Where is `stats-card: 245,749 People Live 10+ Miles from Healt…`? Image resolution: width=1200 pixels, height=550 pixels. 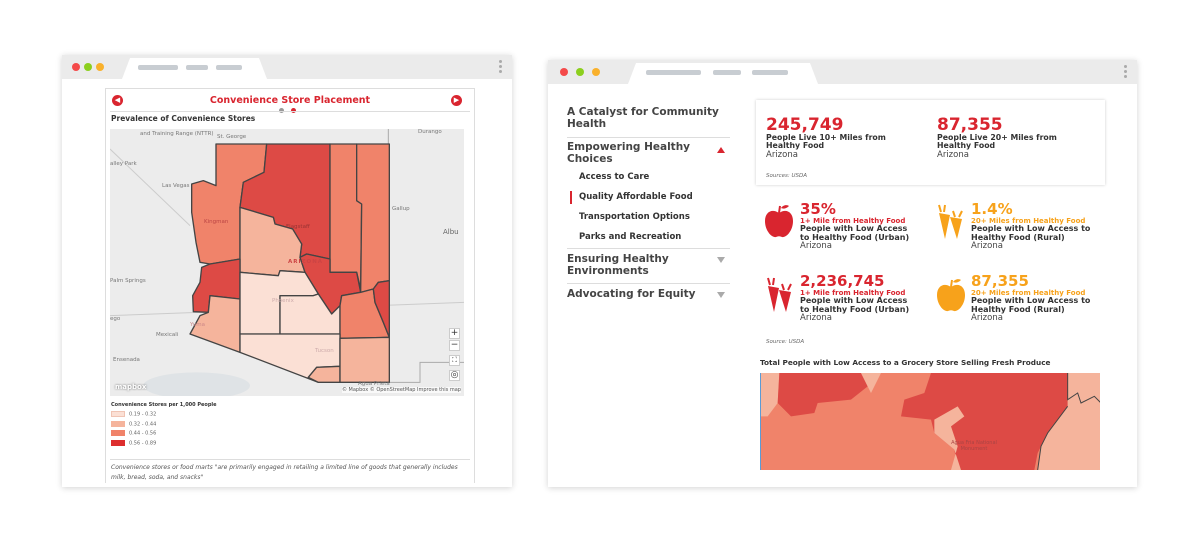
stats-card: 245,749 People Live 10+ Miles from Healt… is located at coordinates (930, 142).